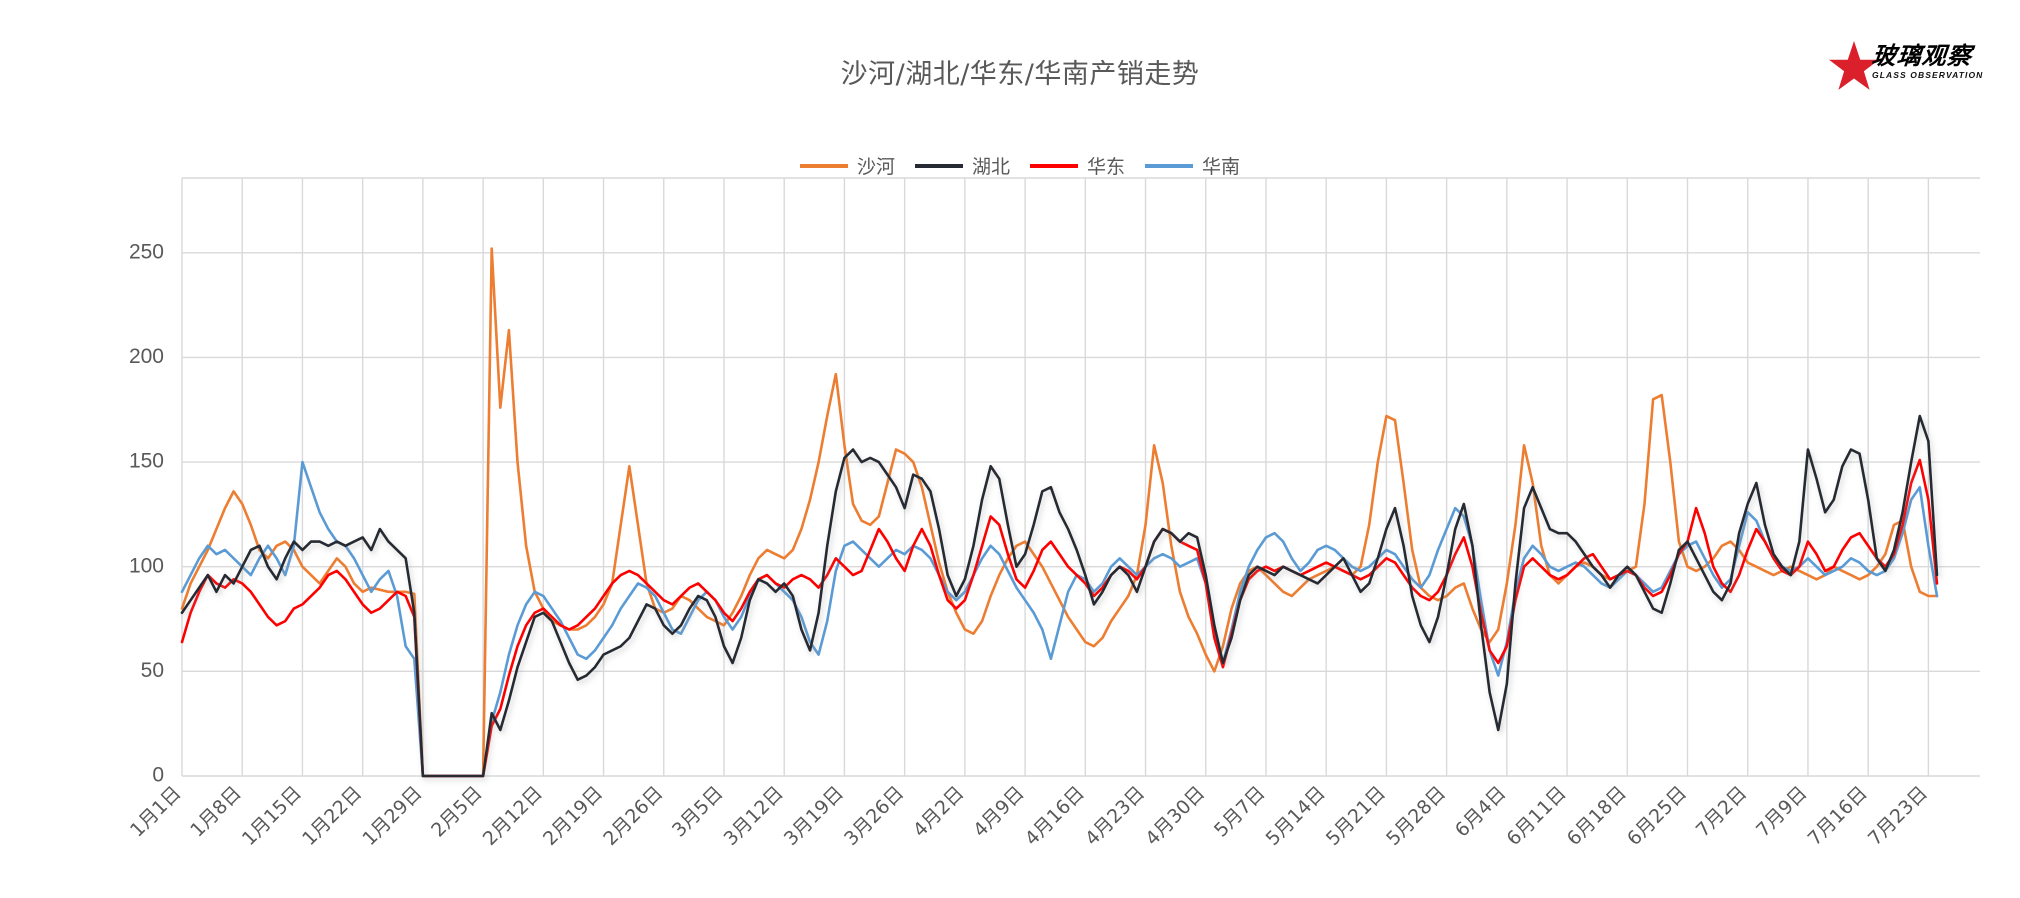  What do you see at coordinates (1020, 74) in the screenshot?
I see `chart-title: 沙河/湖北/华东/华南产销走势` at bounding box center [1020, 74].